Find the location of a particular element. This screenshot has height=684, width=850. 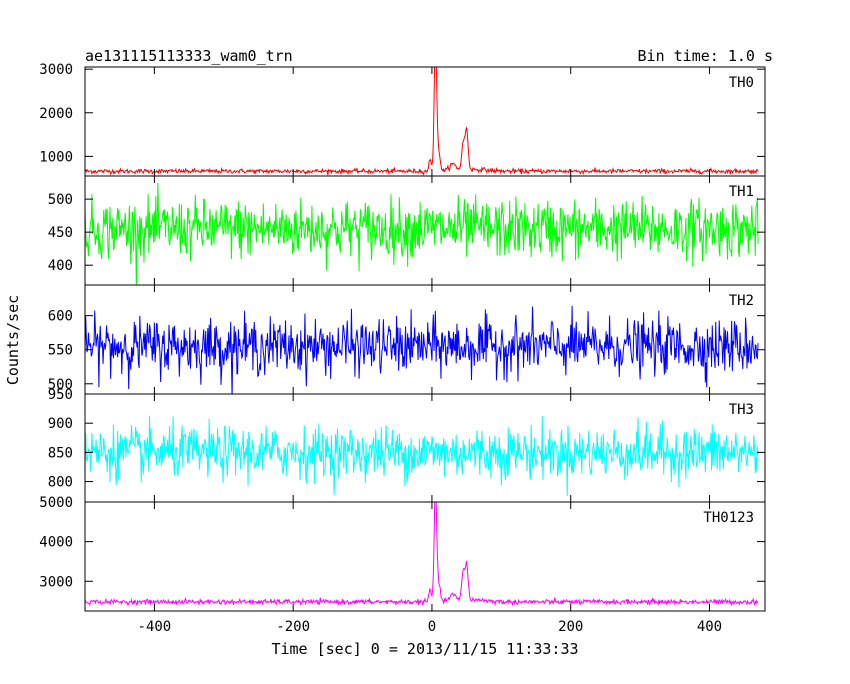

chart-title-left: ae131115113333_wam0_trn is located at coordinates (189, 56).